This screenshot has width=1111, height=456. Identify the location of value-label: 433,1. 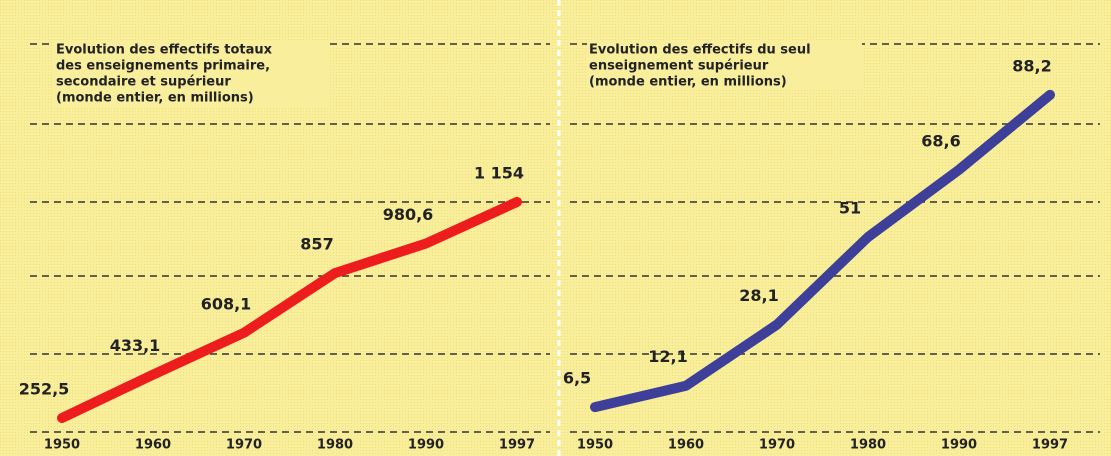
(135, 345).